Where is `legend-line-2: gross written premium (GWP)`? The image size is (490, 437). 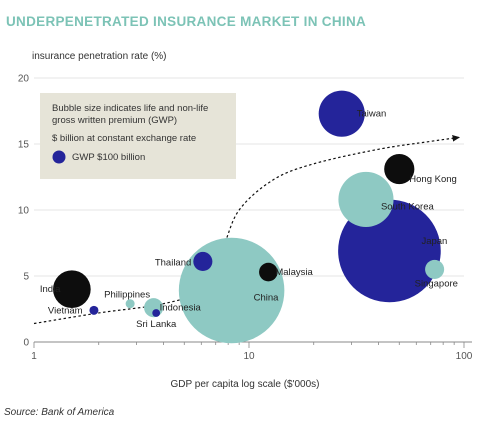
legend-line-2: gross written premium (GWP) is located at coordinates (114, 120).